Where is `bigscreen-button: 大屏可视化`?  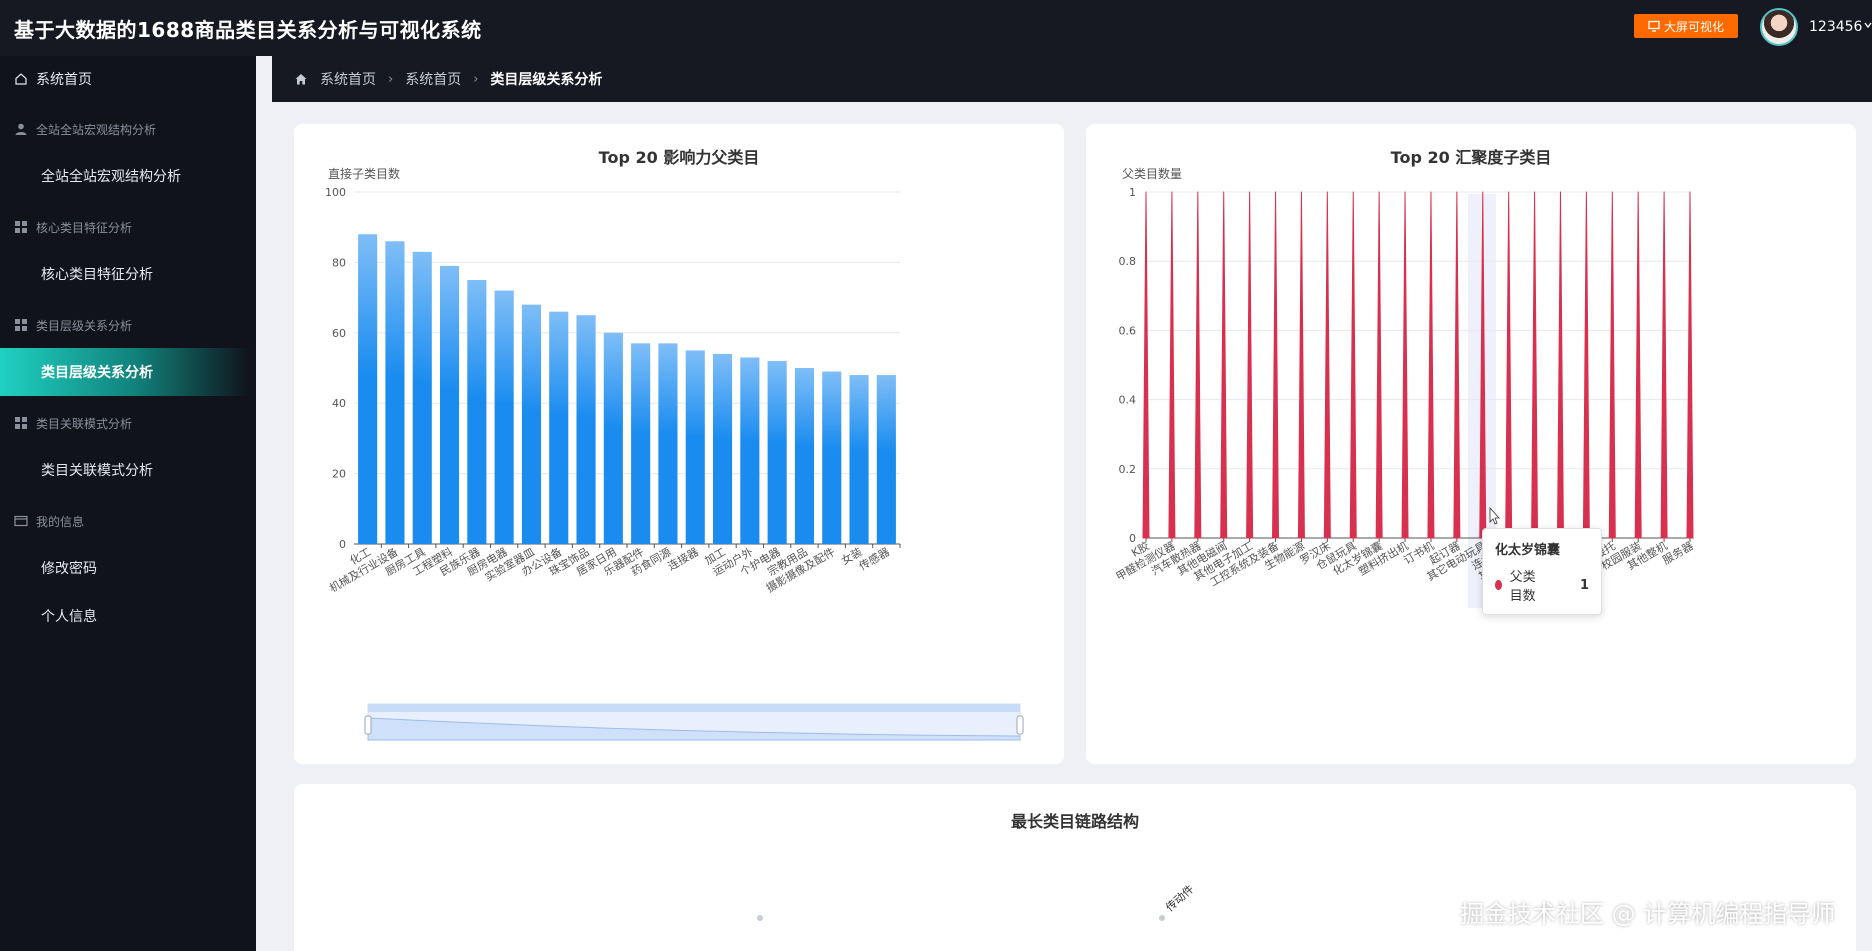
bigscreen-button: 大屏可视化 is located at coordinates (1686, 26).